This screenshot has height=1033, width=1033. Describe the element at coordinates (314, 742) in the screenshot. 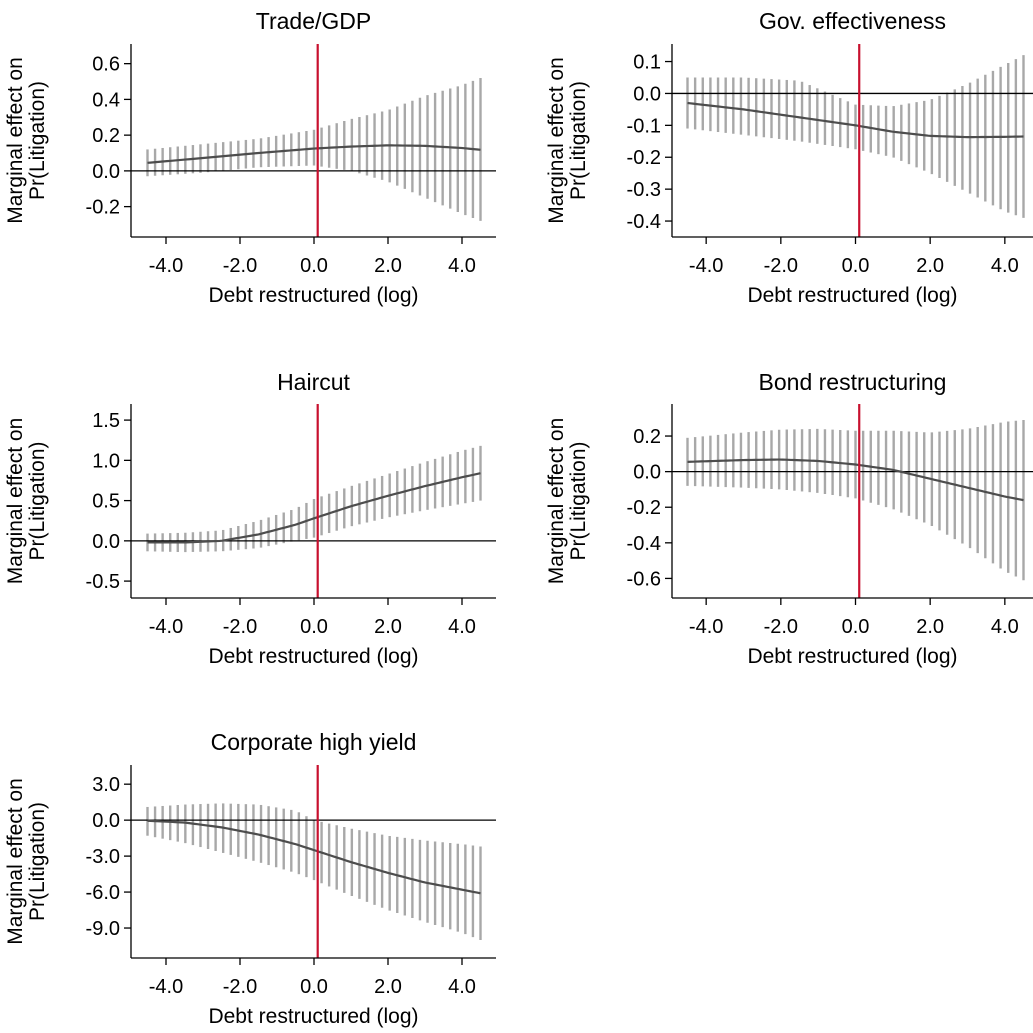

I see `chart-title: Corporate high yield` at that location.